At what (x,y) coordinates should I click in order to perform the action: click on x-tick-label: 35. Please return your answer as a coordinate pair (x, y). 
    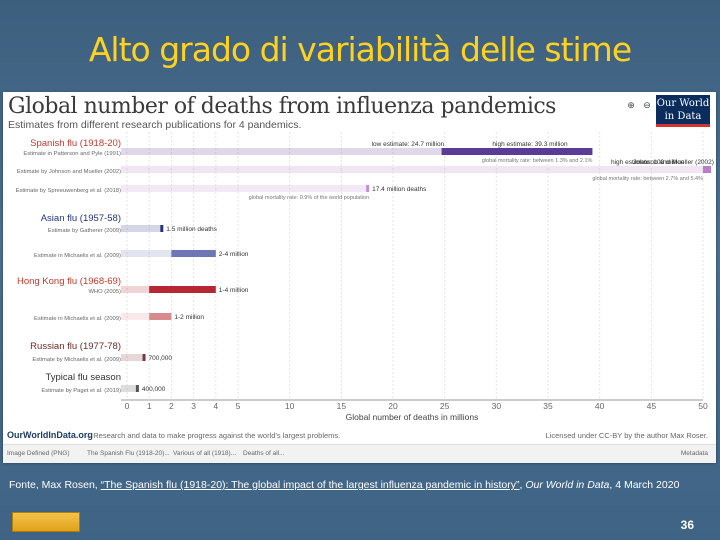
    Looking at the image, I should click on (548, 406).